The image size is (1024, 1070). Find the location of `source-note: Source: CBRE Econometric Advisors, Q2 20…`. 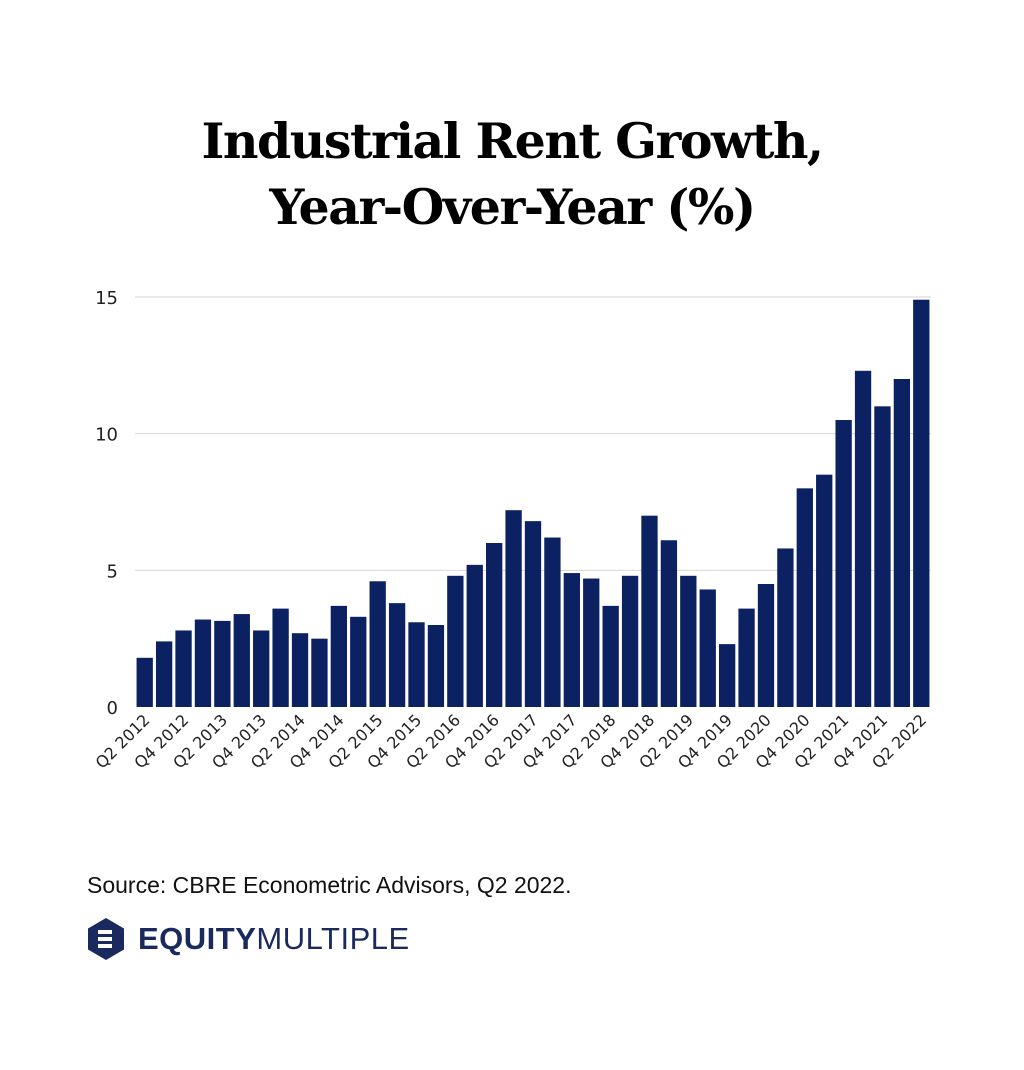

source-note: Source: CBRE Econometric Advisors, Q2 20… is located at coordinates (329, 885).